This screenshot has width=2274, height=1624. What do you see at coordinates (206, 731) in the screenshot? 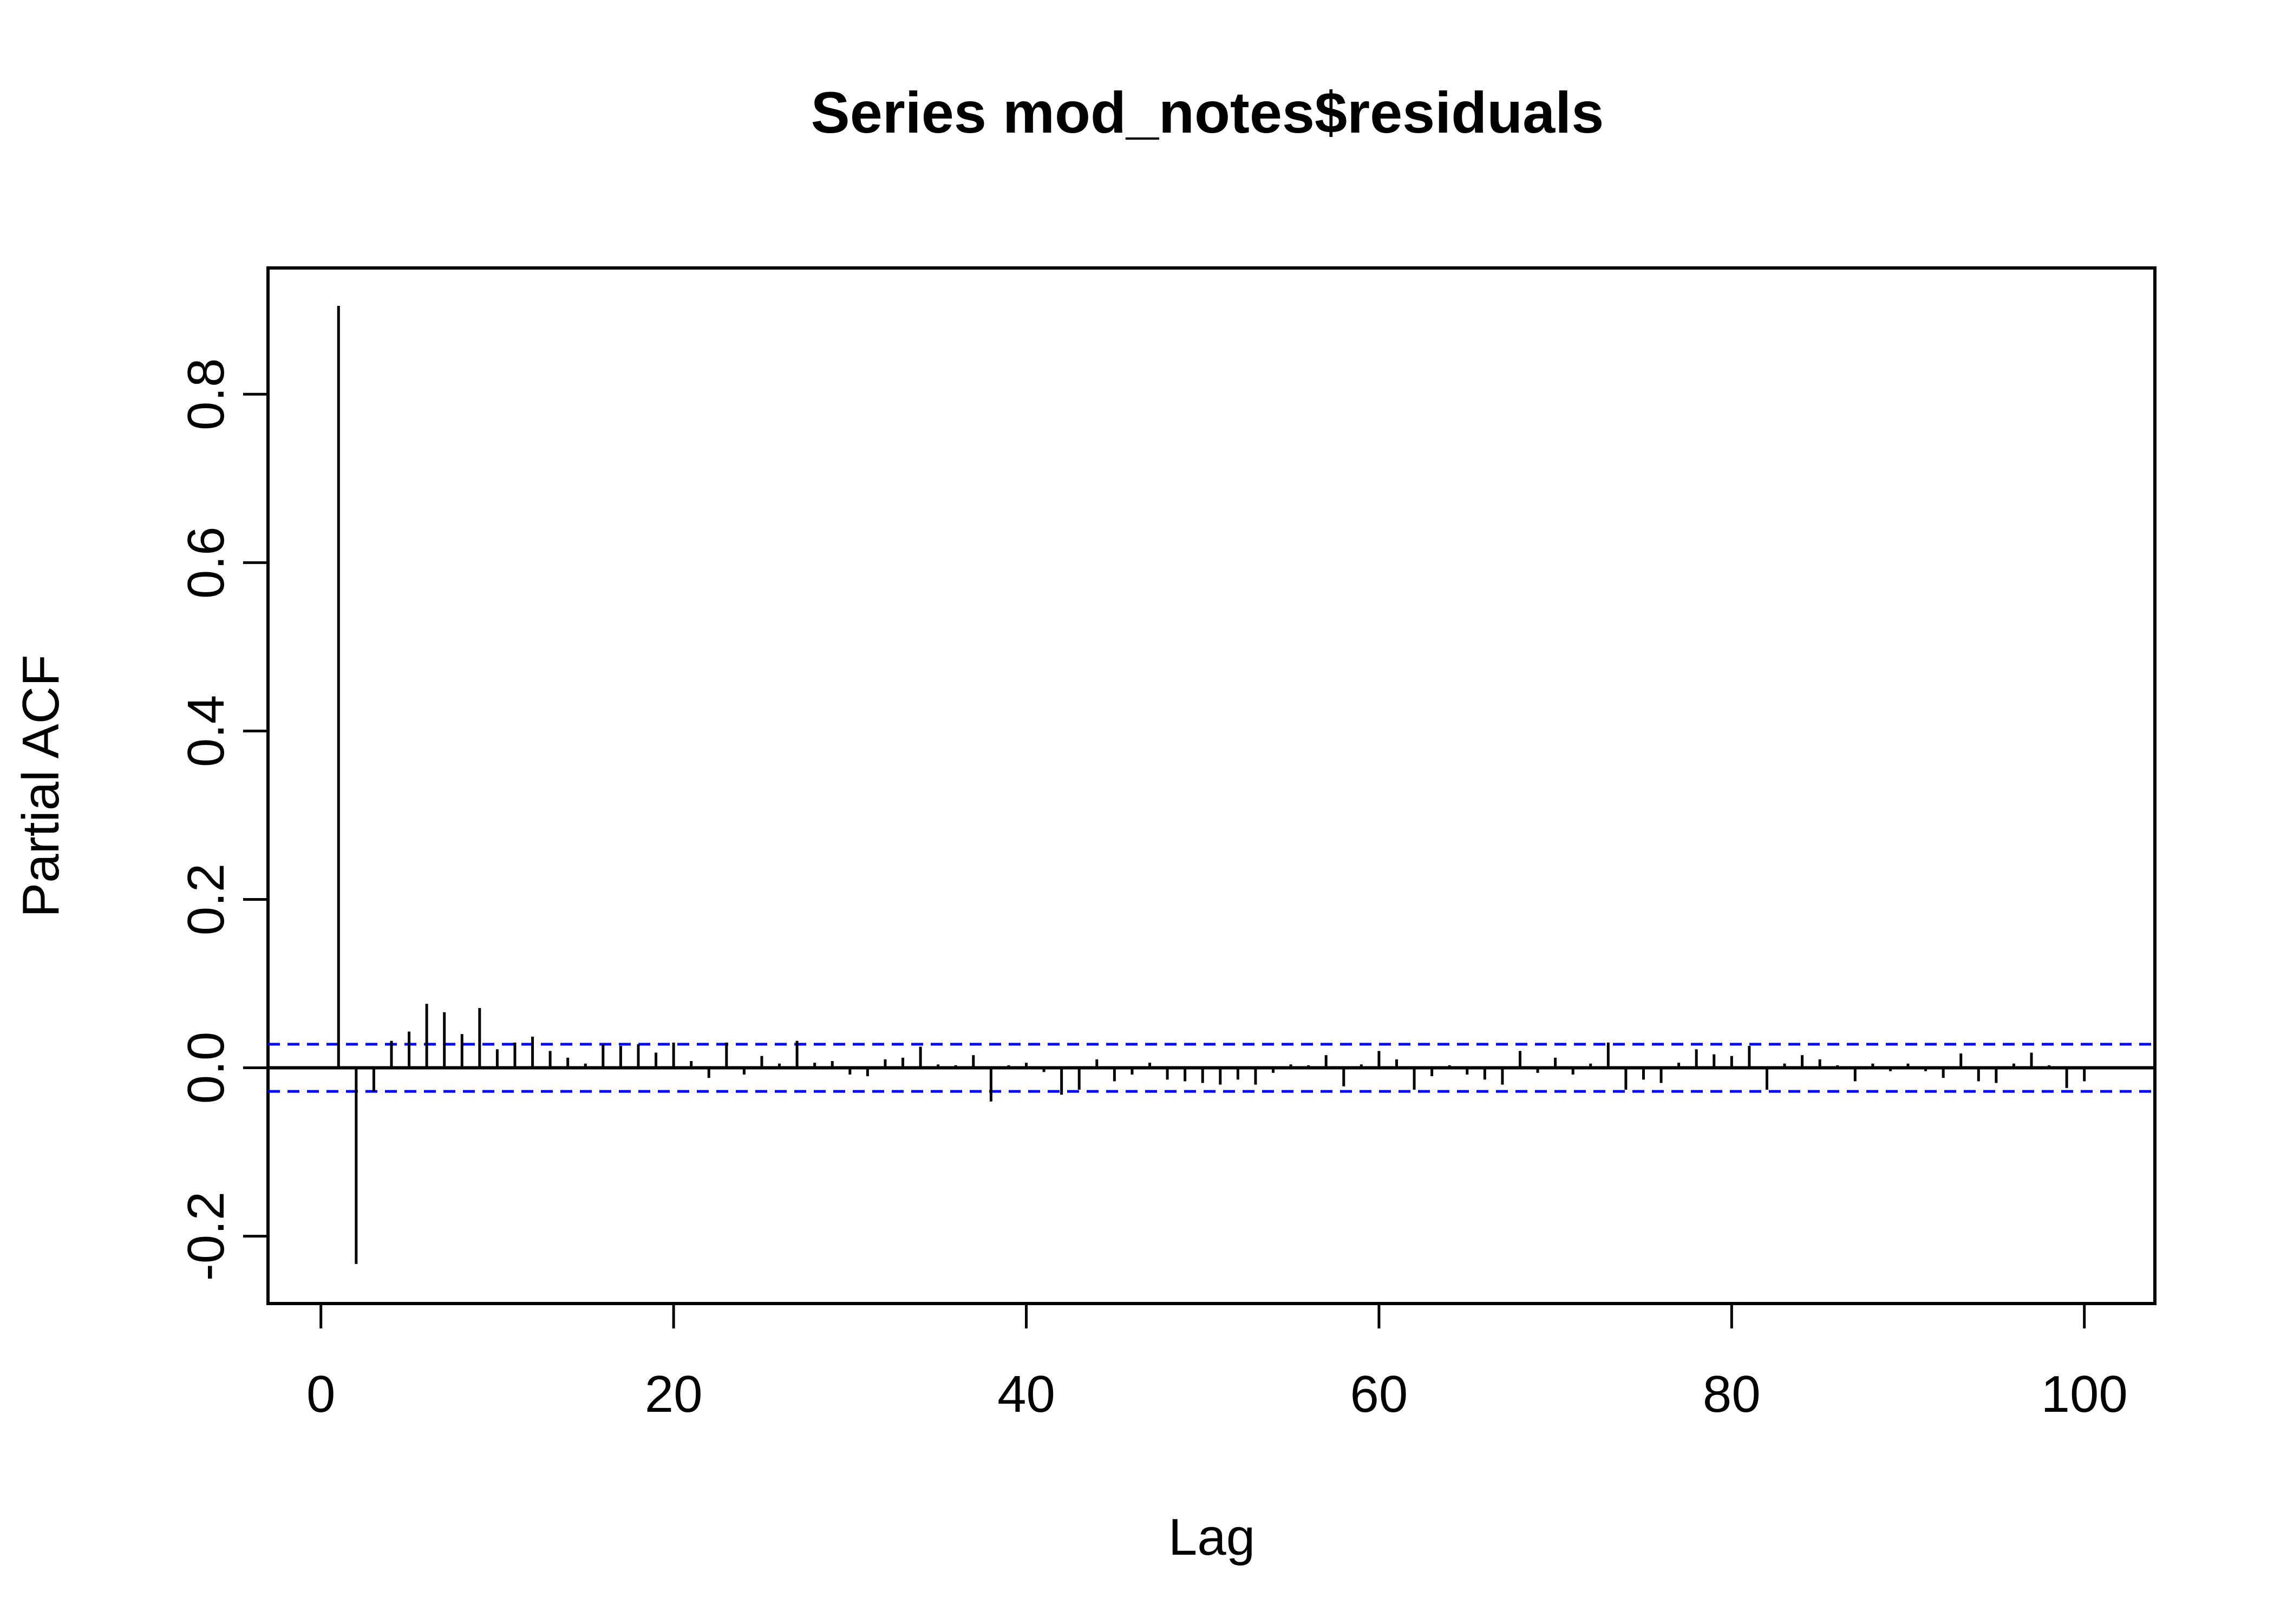
I see `y-tick-label: 0.4` at bounding box center [206, 731].